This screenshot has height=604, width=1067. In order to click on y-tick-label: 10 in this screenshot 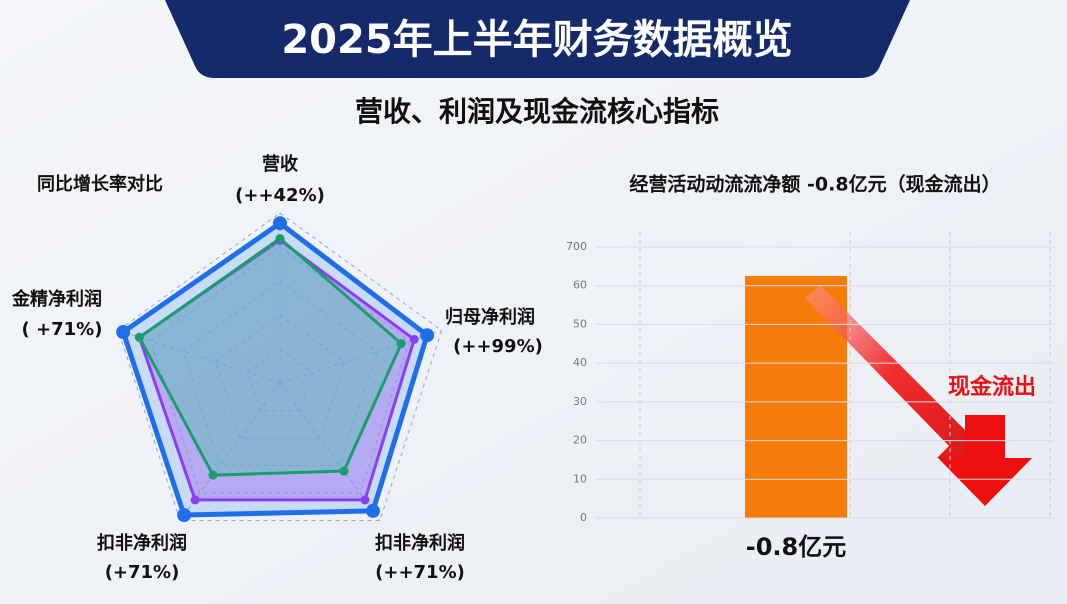, I will do `click(580, 478)`.